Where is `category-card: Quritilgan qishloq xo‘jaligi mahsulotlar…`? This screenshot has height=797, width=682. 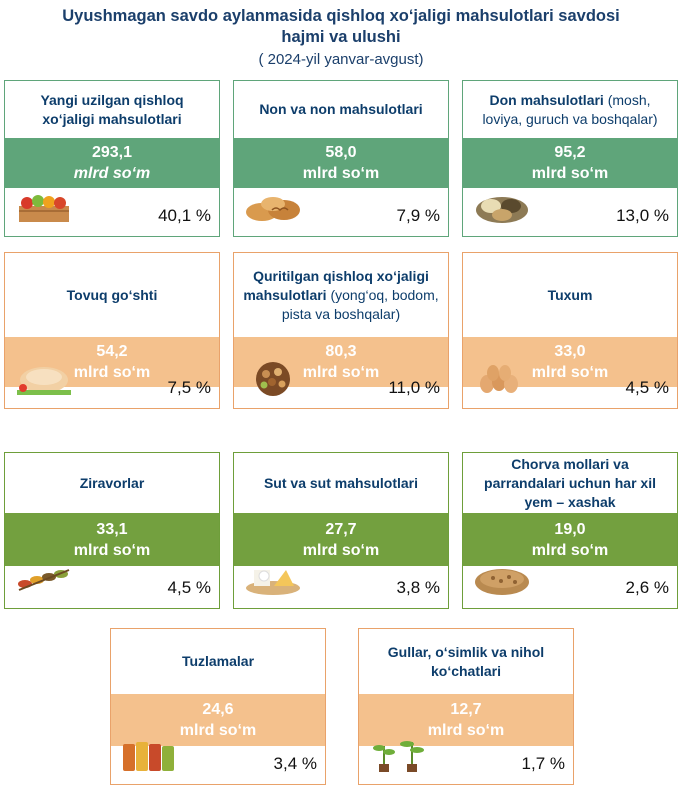 category-card: Quritilgan qishloq xo‘jaligi mahsulotlar… is located at coordinates (341, 330).